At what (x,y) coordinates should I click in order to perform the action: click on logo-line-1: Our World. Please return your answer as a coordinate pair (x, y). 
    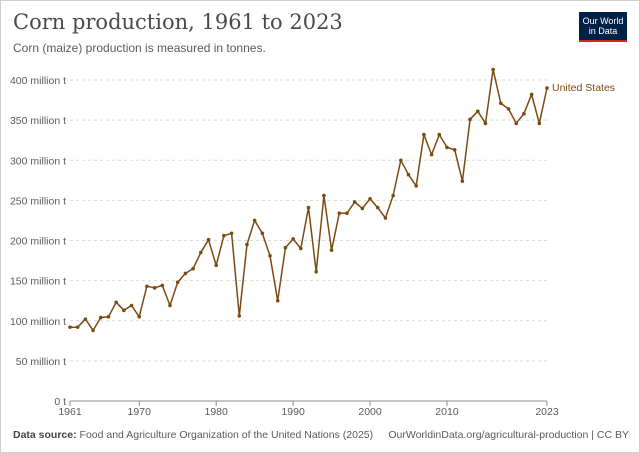
    Looking at the image, I should click on (603, 21).